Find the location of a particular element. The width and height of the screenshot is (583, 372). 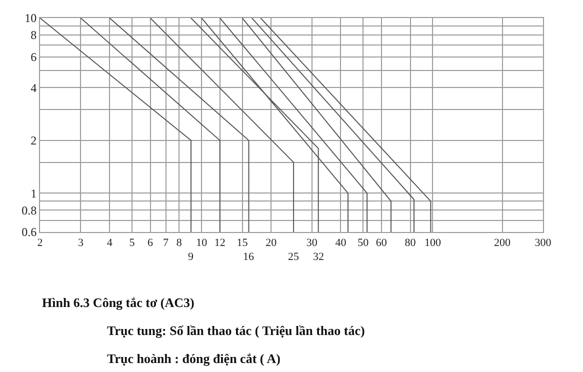

y-tick-label: 2 is located at coordinates (33, 141).